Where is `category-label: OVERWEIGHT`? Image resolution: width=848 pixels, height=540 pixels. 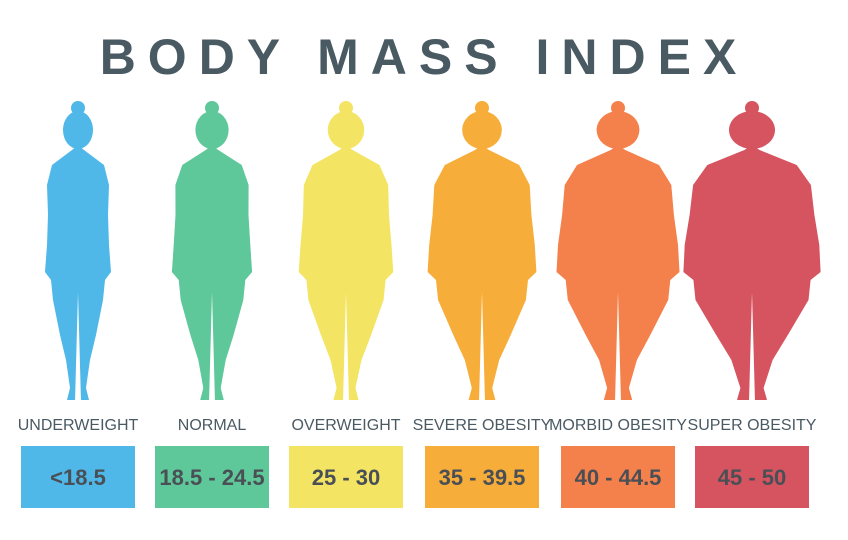
category-label: OVERWEIGHT is located at coordinates (345, 425).